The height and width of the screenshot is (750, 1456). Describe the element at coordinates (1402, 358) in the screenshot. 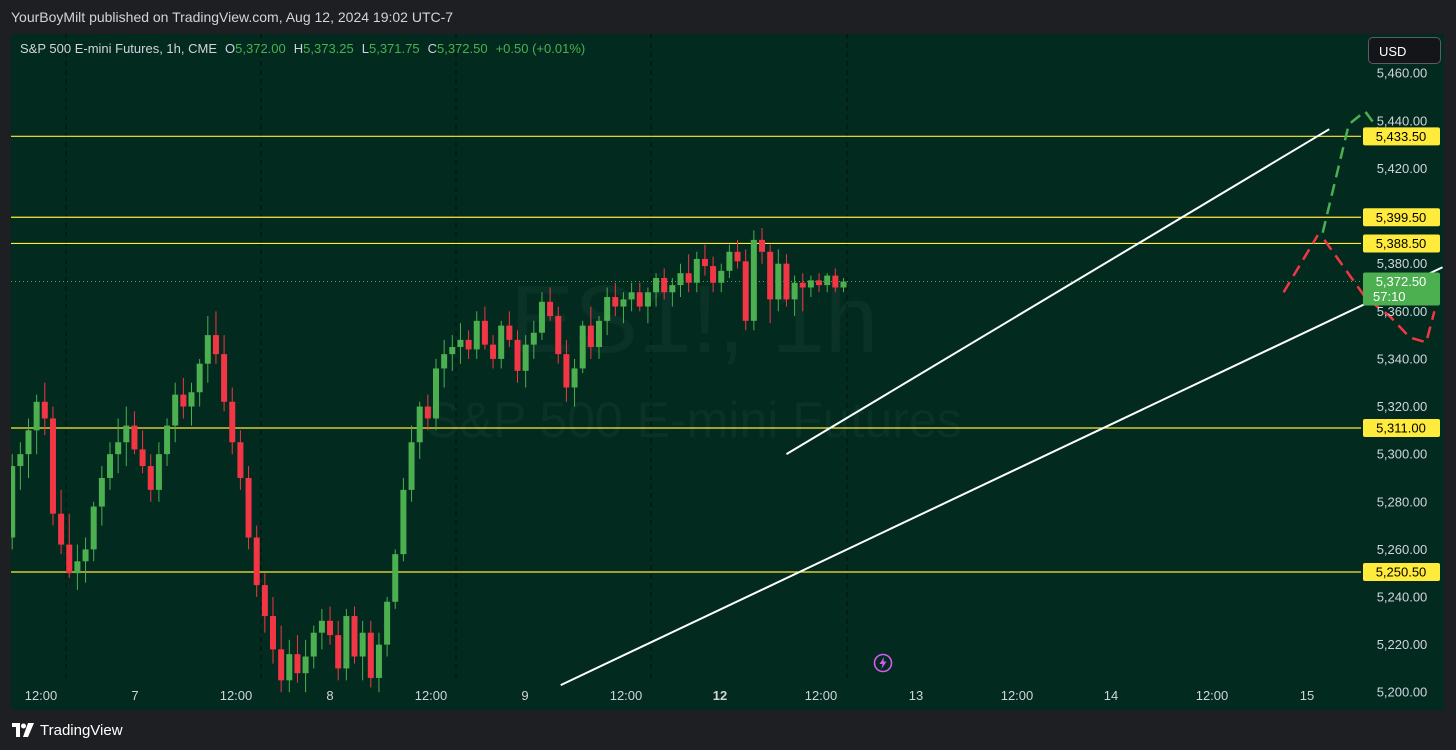

I see `price-tick-label: 5,340.00` at that location.